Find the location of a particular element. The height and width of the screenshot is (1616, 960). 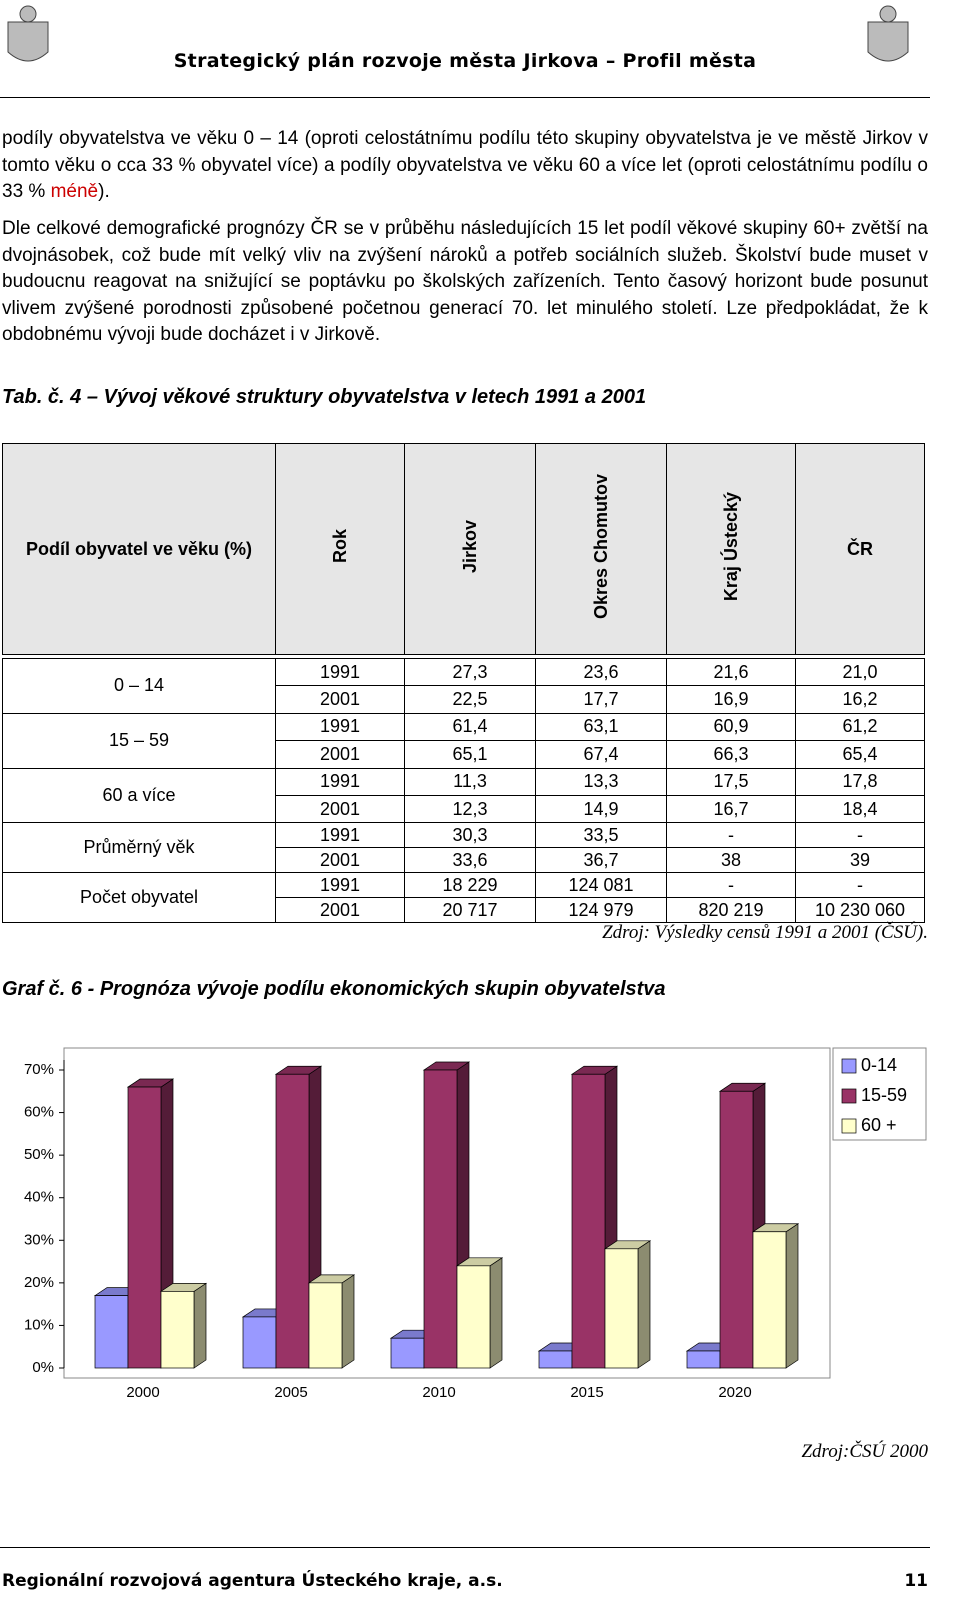

y-tick-label: 30% is located at coordinates (39, 1239).